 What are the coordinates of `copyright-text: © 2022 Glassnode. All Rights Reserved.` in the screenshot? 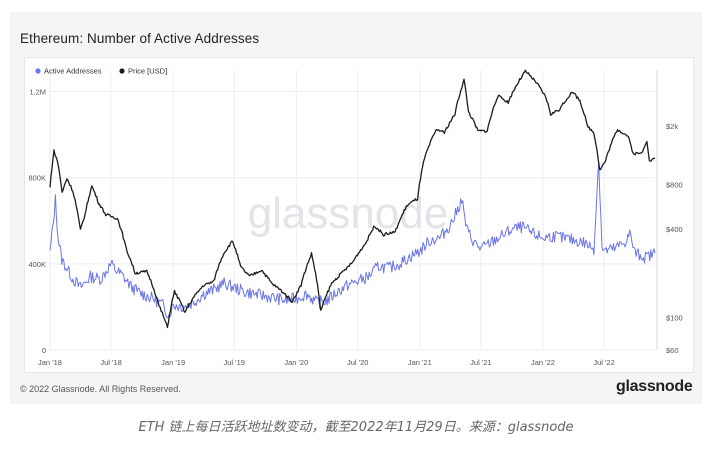 It's located at (100, 389).